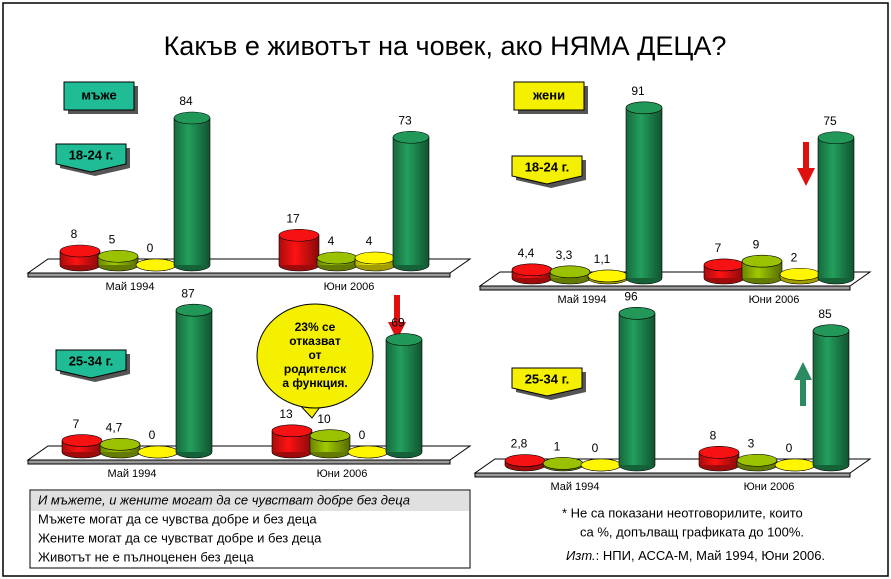 This screenshot has height=579, width=891. What do you see at coordinates (825, 314) in the screenshot?
I see `data-label: 85` at bounding box center [825, 314].